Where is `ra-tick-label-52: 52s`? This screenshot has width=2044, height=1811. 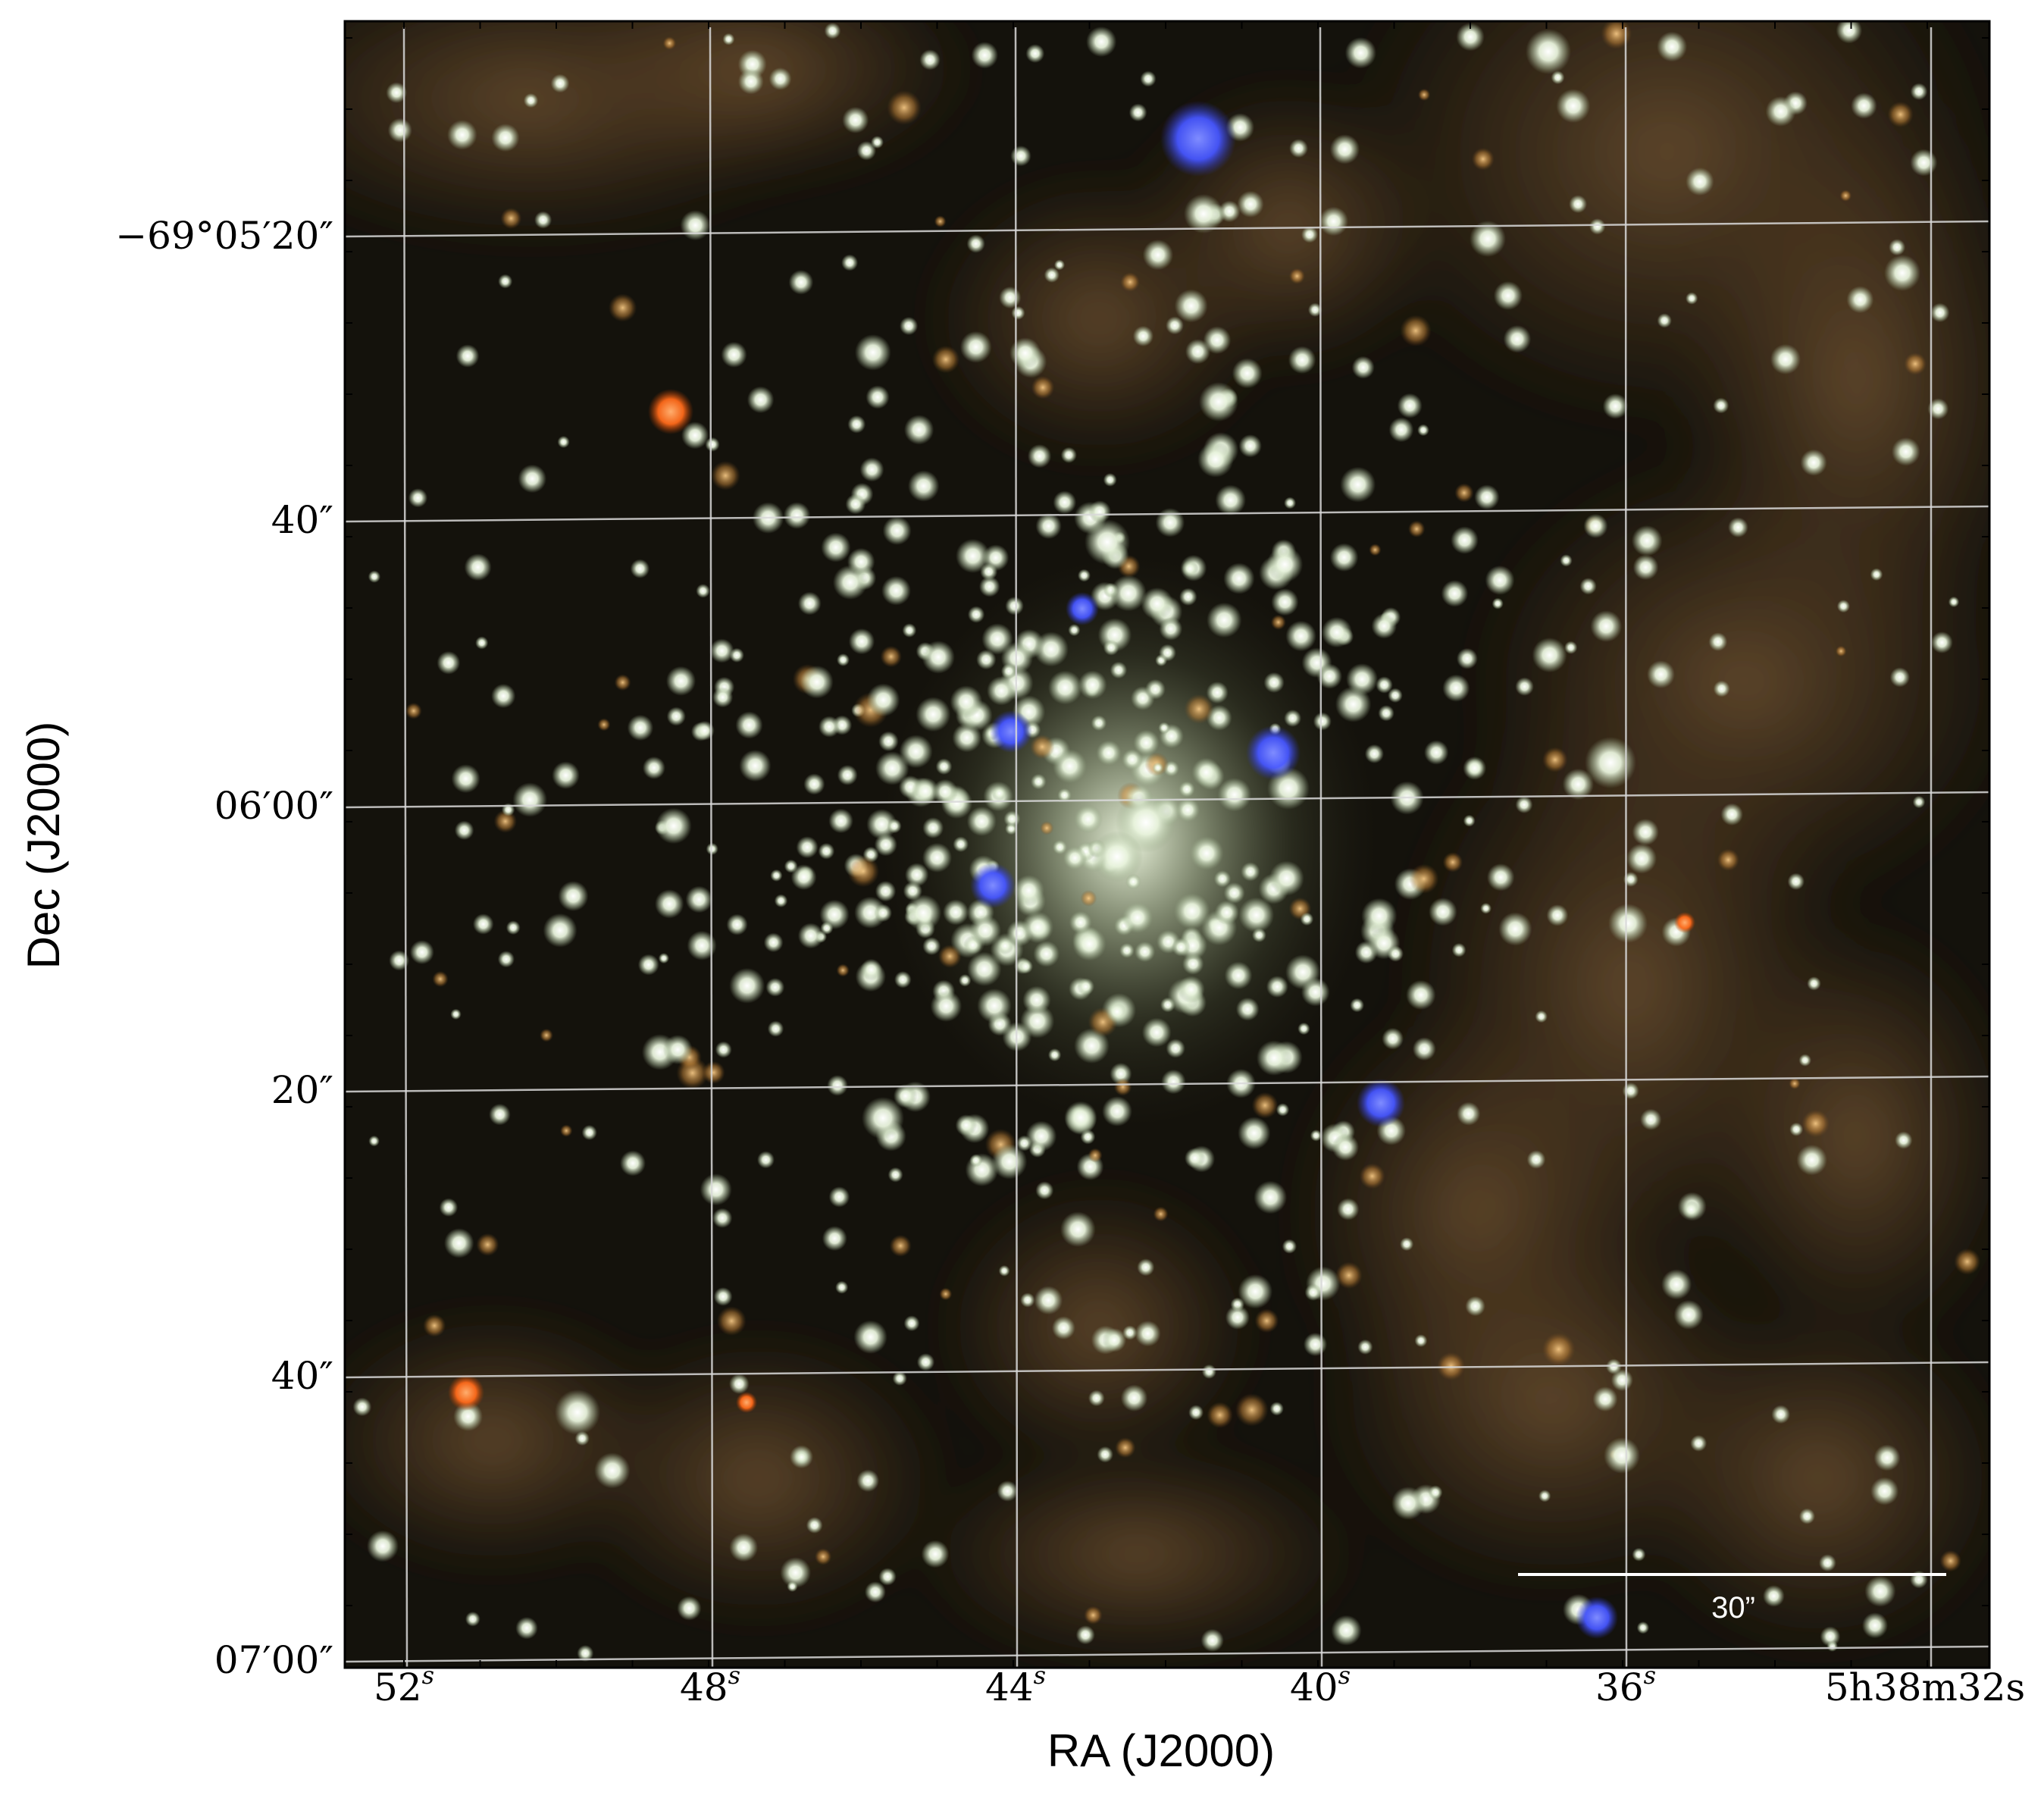
ra-tick-label-52: 52s is located at coordinates (404, 1685).